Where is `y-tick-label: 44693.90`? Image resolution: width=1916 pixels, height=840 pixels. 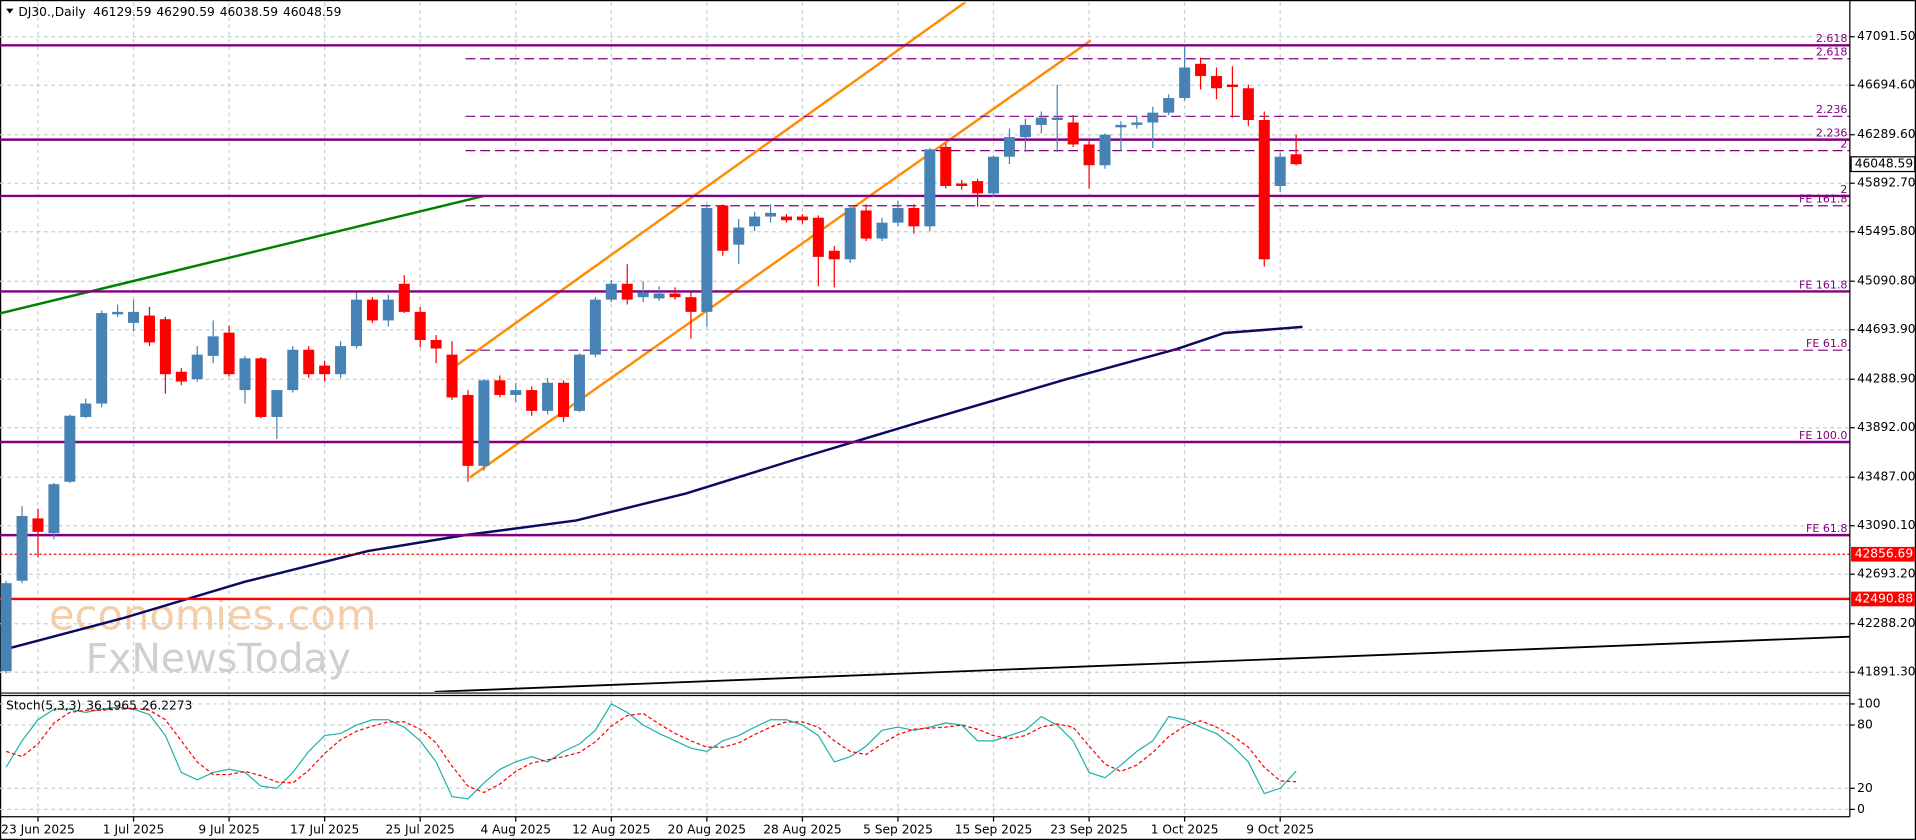
y-tick-label: 44693.90 is located at coordinates (1886, 329).